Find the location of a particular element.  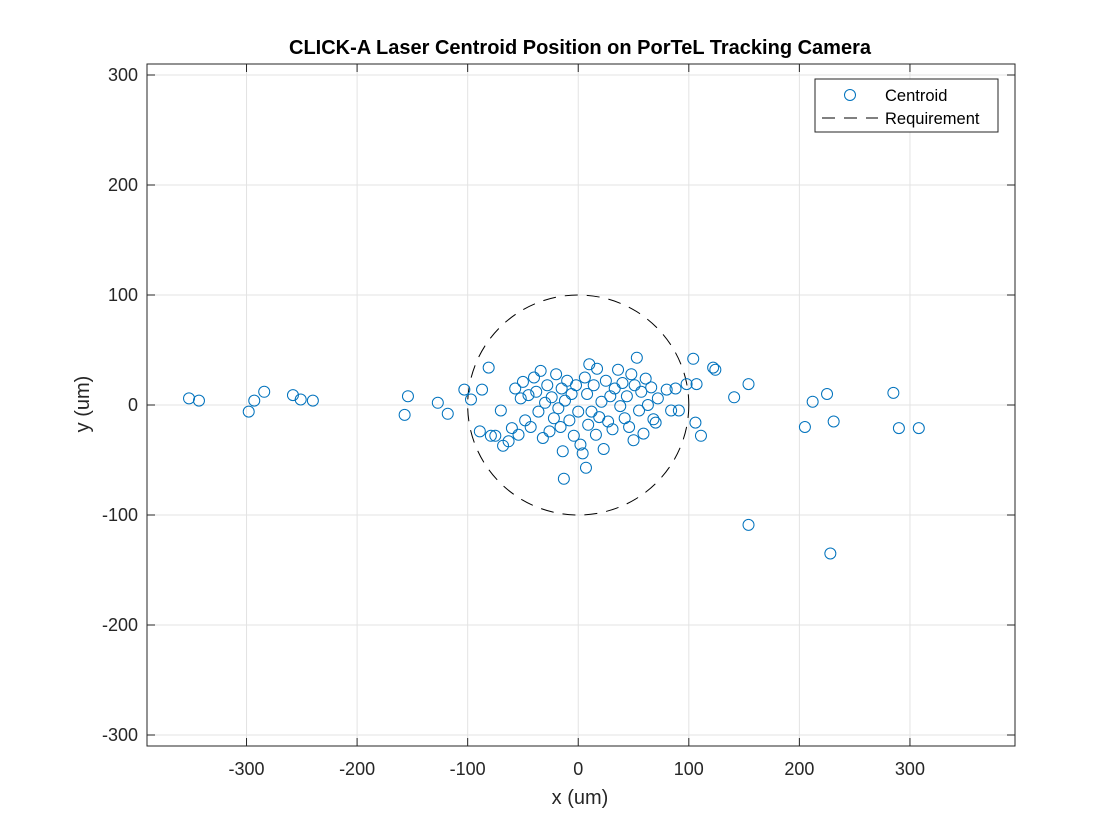

legend-centroid-label: Centroid is located at coordinates (916, 96).